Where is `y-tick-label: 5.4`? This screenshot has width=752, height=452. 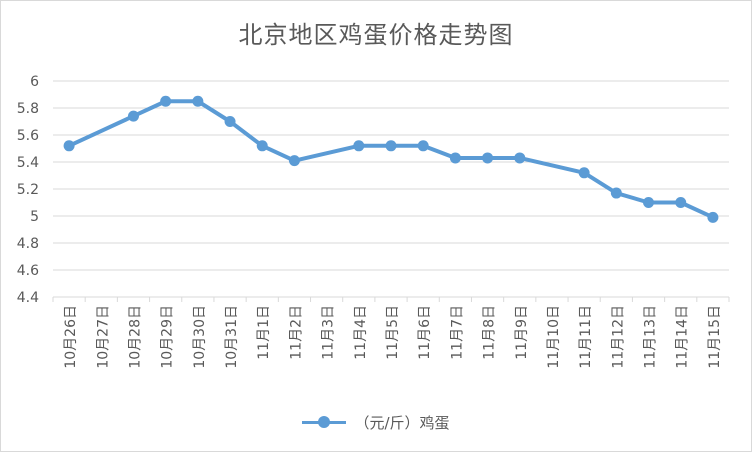 y-tick-label: 5.4 is located at coordinates (28, 163).